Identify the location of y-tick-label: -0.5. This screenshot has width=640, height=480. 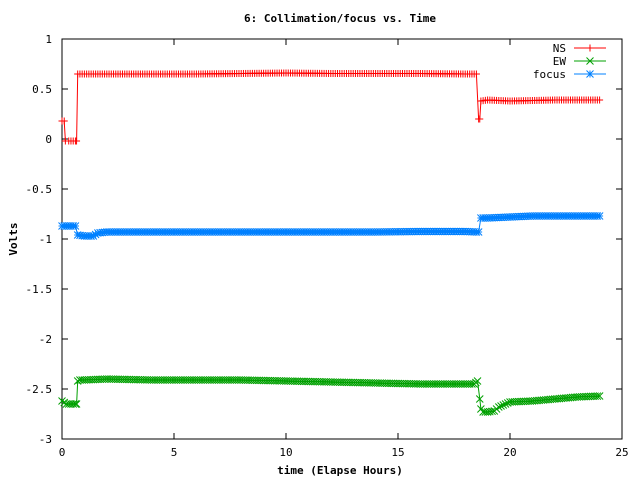
(39, 189).